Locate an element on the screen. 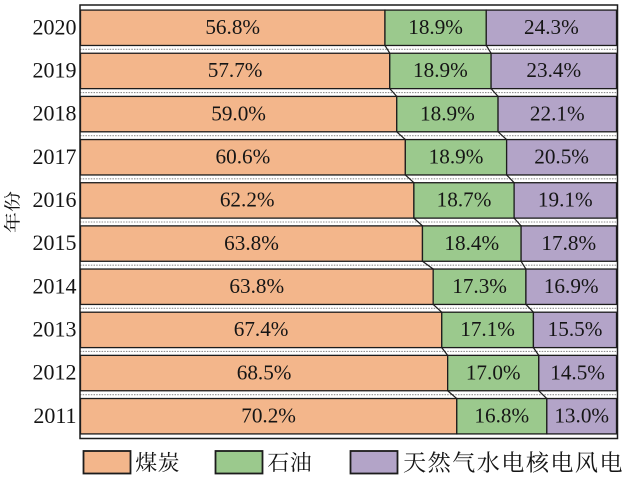 This screenshot has width=623, height=478. svg-text: 17.1% is located at coordinates (487, 329).